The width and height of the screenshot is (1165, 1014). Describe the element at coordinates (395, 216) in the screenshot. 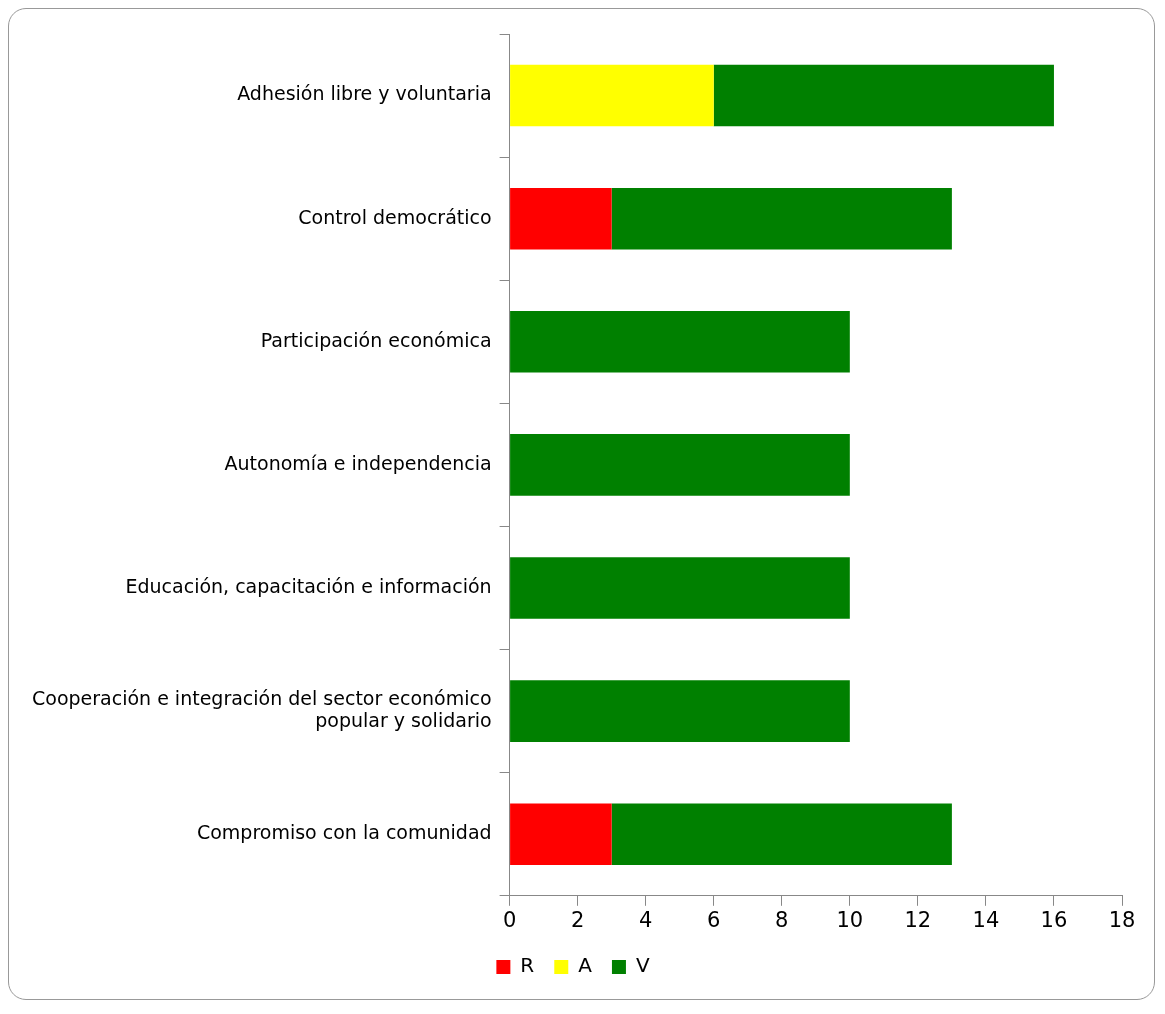

I see `y-tick-label: Control democrático` at that location.